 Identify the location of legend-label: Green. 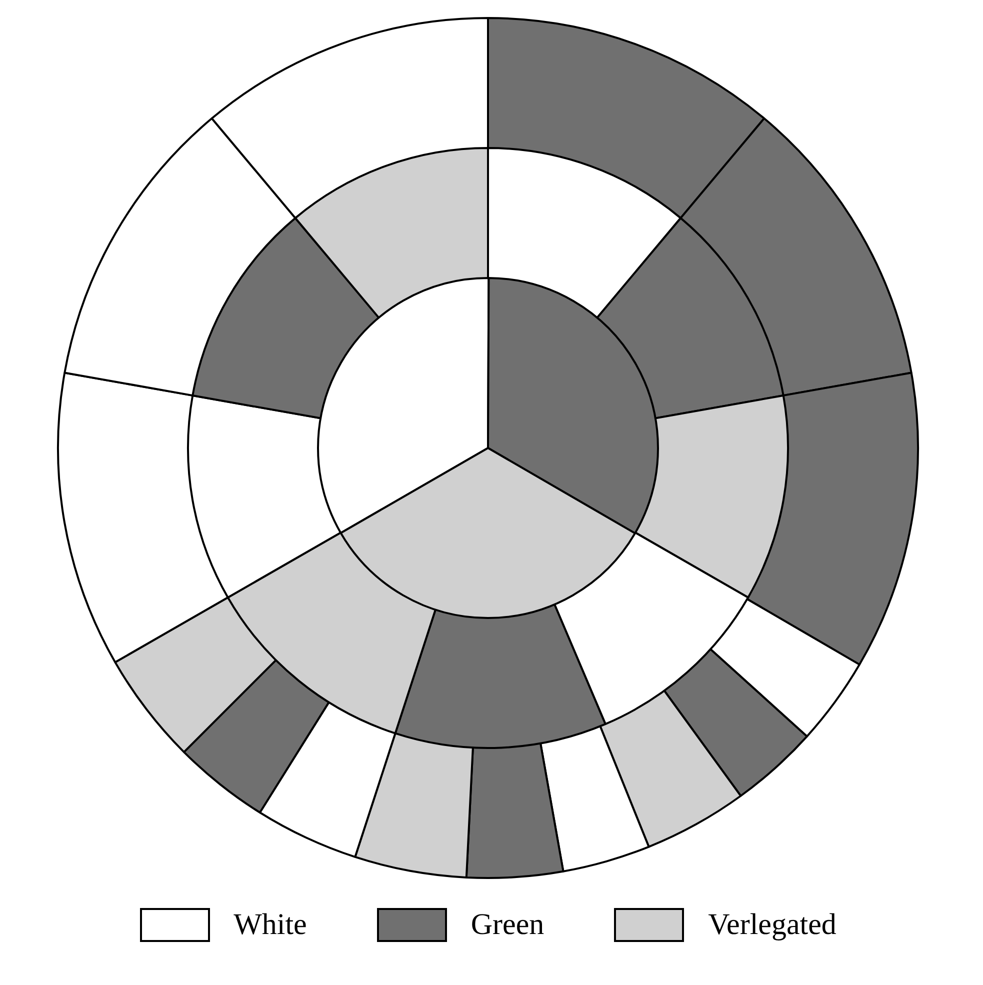
(507, 925).